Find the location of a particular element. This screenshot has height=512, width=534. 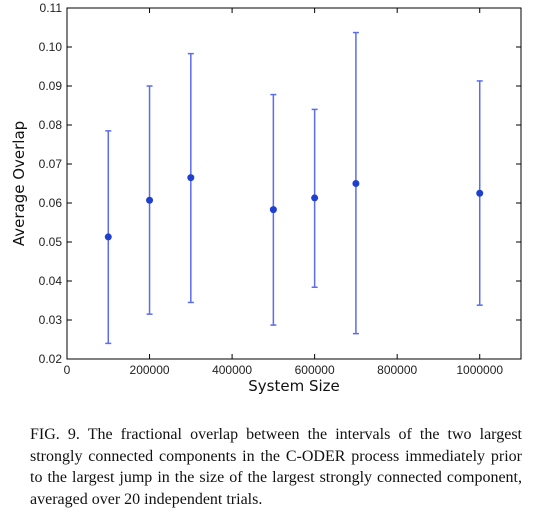

x-tick-label: 800000 is located at coordinates (397, 370).